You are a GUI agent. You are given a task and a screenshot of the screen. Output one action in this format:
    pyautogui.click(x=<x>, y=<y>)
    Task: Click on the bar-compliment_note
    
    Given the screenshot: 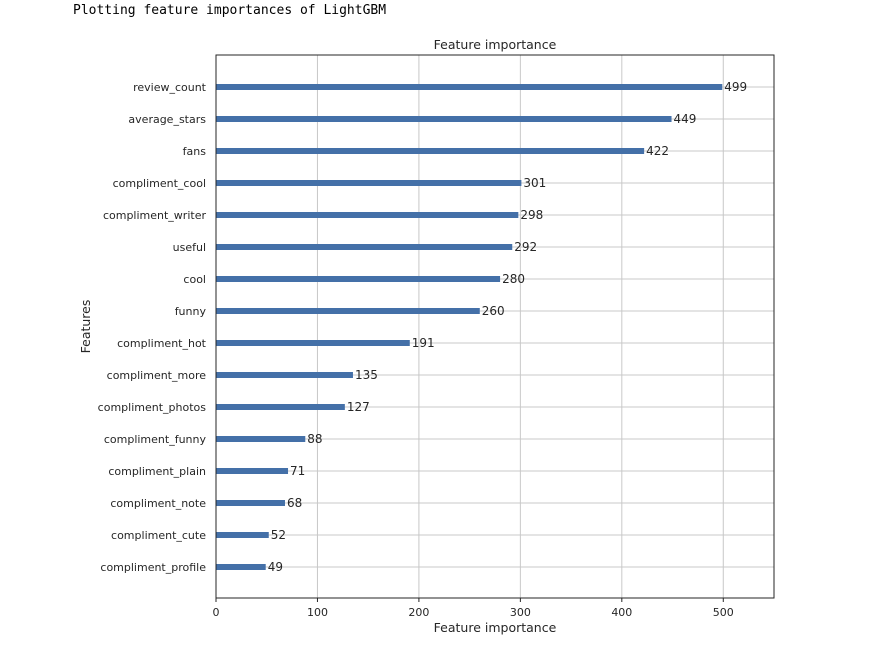 What is the action you would take?
    pyautogui.click(x=250, y=503)
    